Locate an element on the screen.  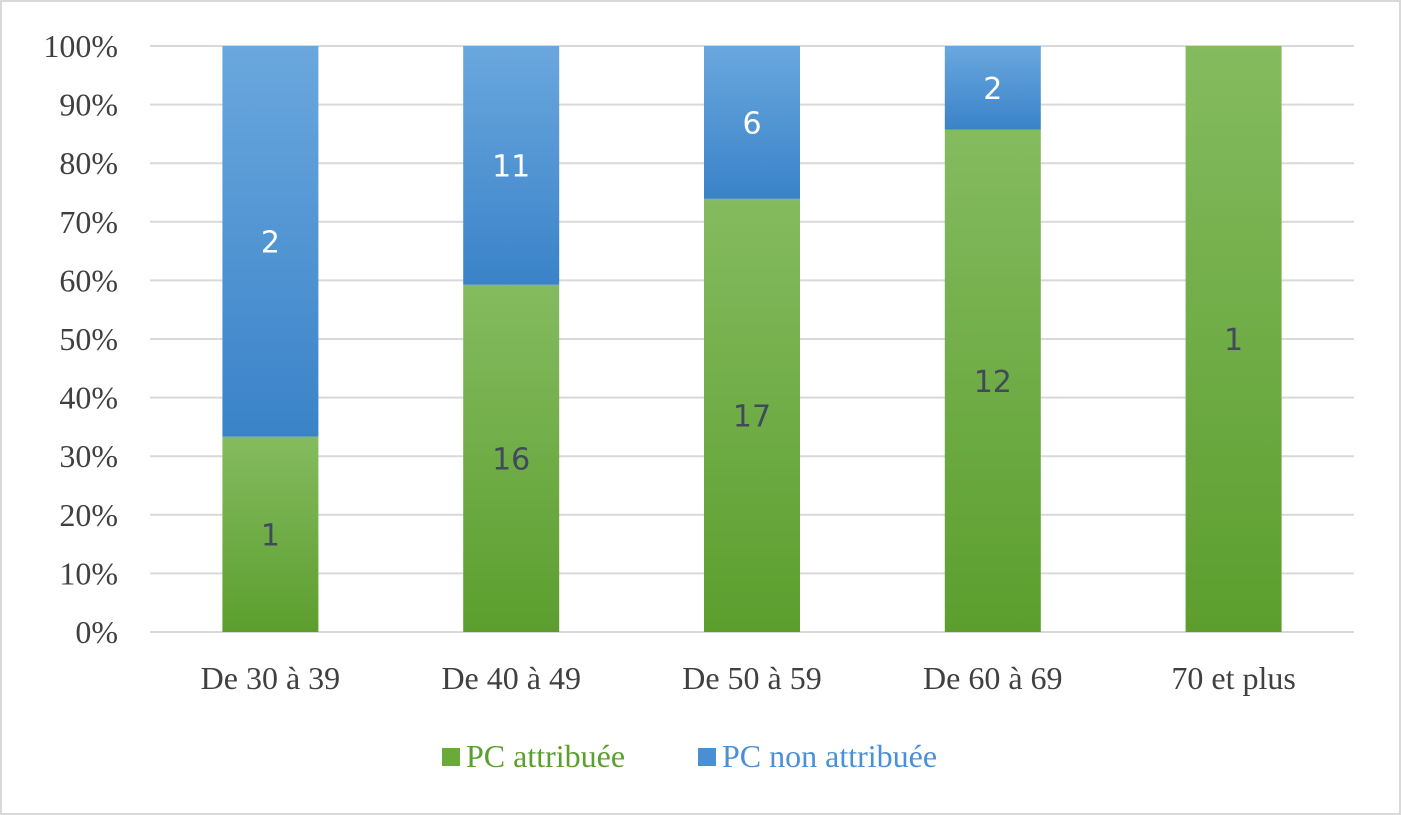
x-category-label: 70 et plus is located at coordinates (1233, 678).